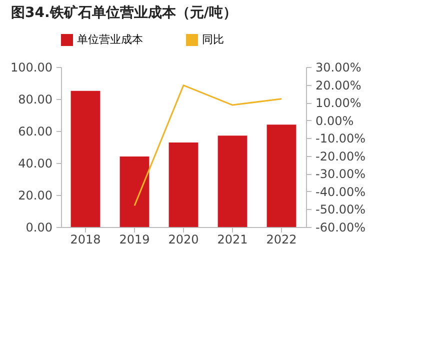 This screenshot has height=347, width=436. Describe the element at coordinates (110, 39) in the screenshot. I see `legend-label: 单位营业成本` at that location.